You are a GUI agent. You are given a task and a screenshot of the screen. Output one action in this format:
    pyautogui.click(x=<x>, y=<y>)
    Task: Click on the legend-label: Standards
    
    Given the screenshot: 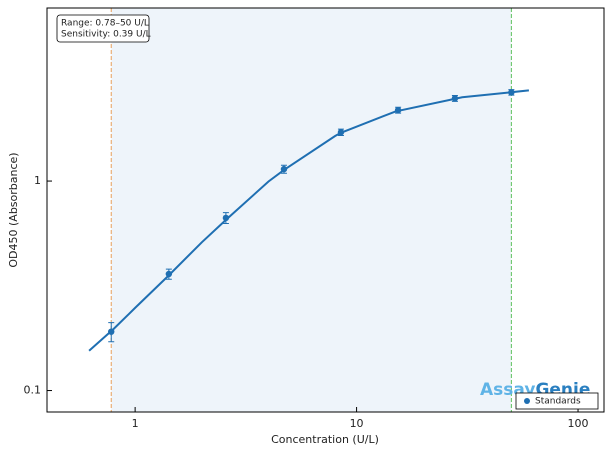 What is the action you would take?
    pyautogui.click(x=558, y=402)
    